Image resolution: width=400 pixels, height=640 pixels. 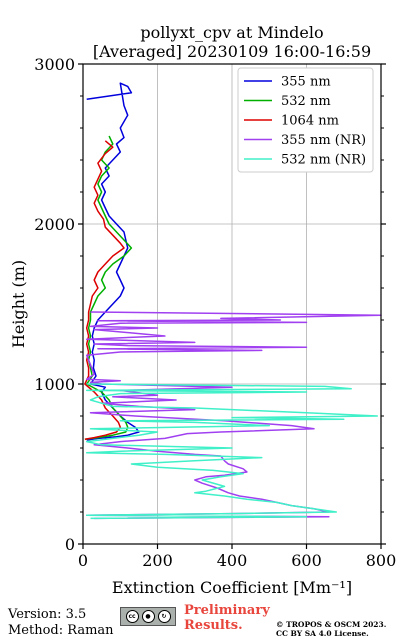 What do you see at coordinates (213, 625) in the screenshot?
I see `preliminary-line2: Results.` at bounding box center [213, 625].